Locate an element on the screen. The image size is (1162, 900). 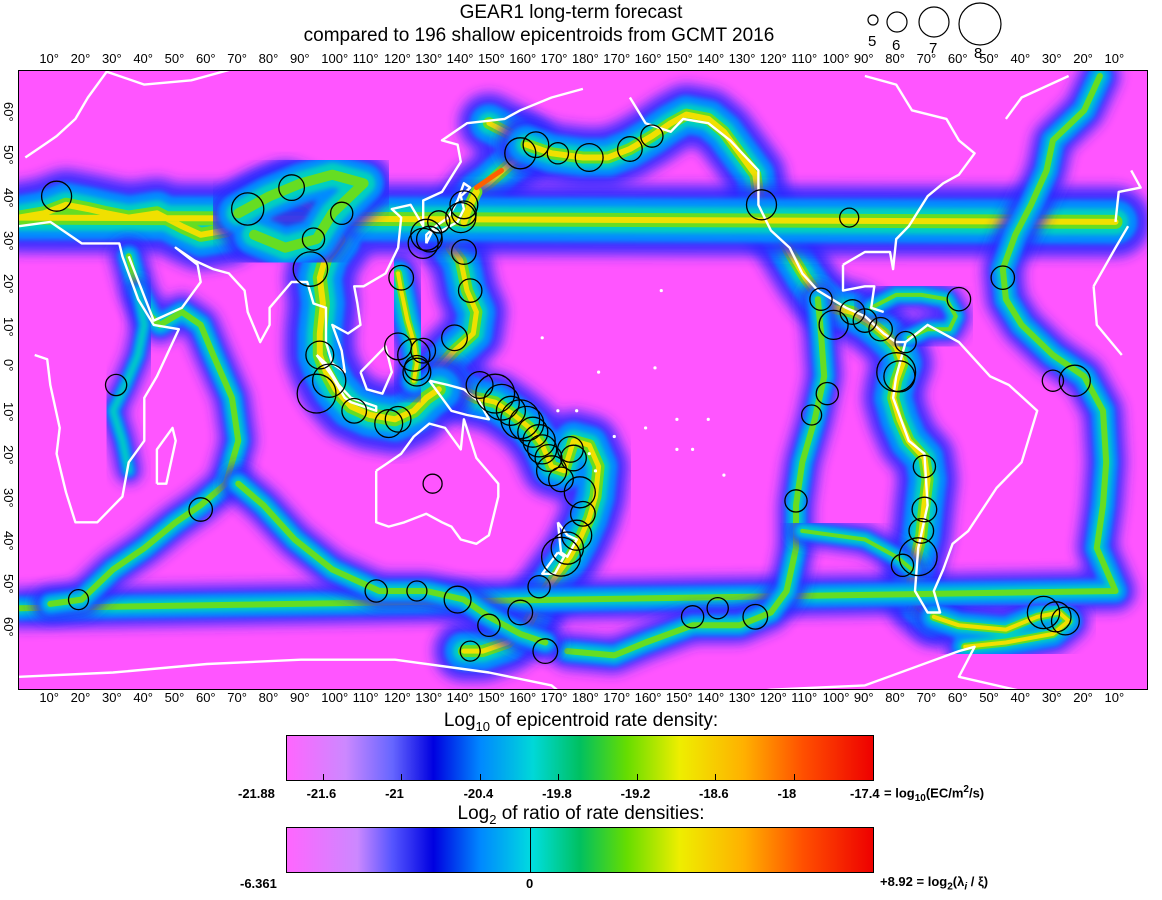
legend-circle-m5 is located at coordinates (873, 20).